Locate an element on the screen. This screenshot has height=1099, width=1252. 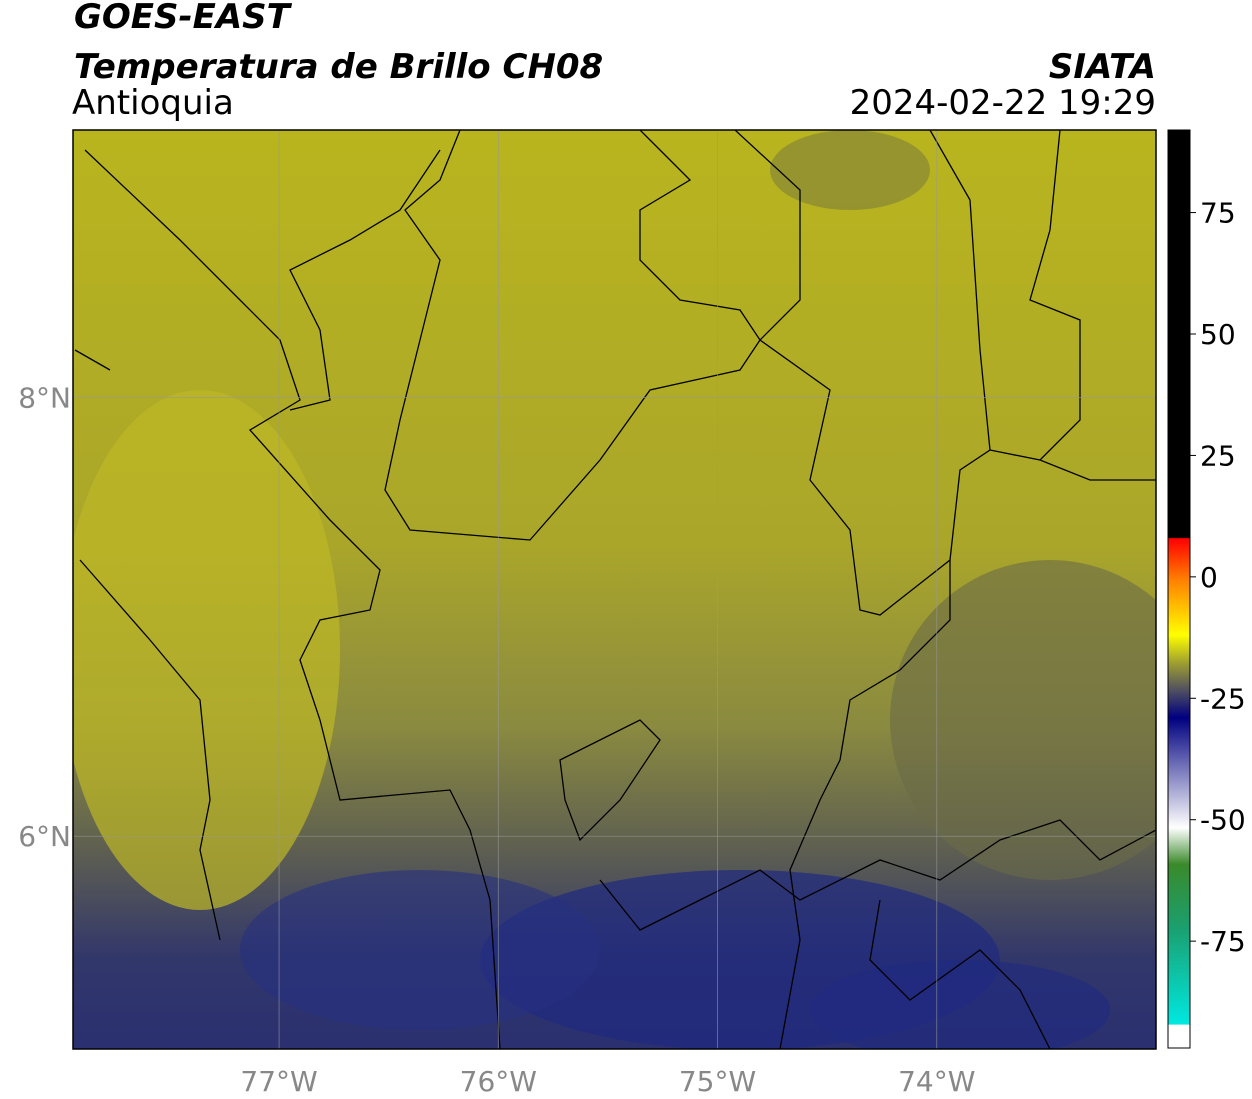
colorbar-tick-label: 75 is located at coordinates (1218, 213).